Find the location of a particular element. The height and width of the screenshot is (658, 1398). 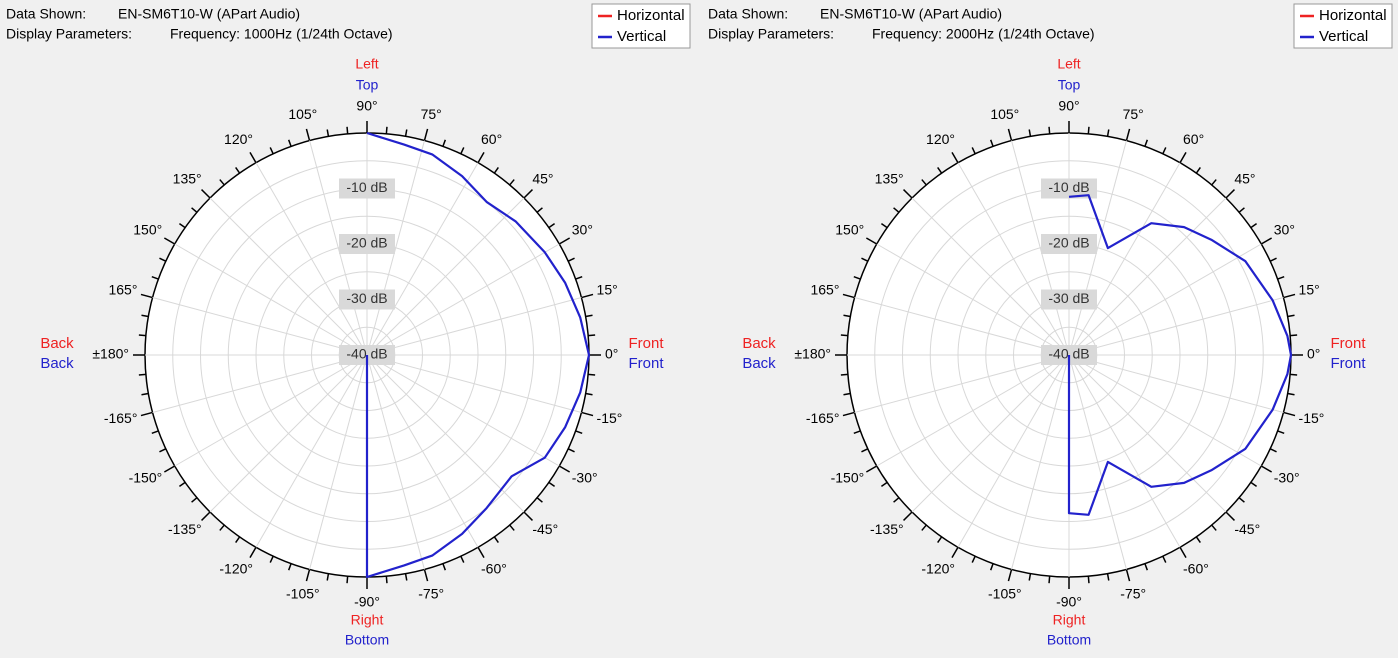

angle-label: 105° is located at coordinates (302, 114).